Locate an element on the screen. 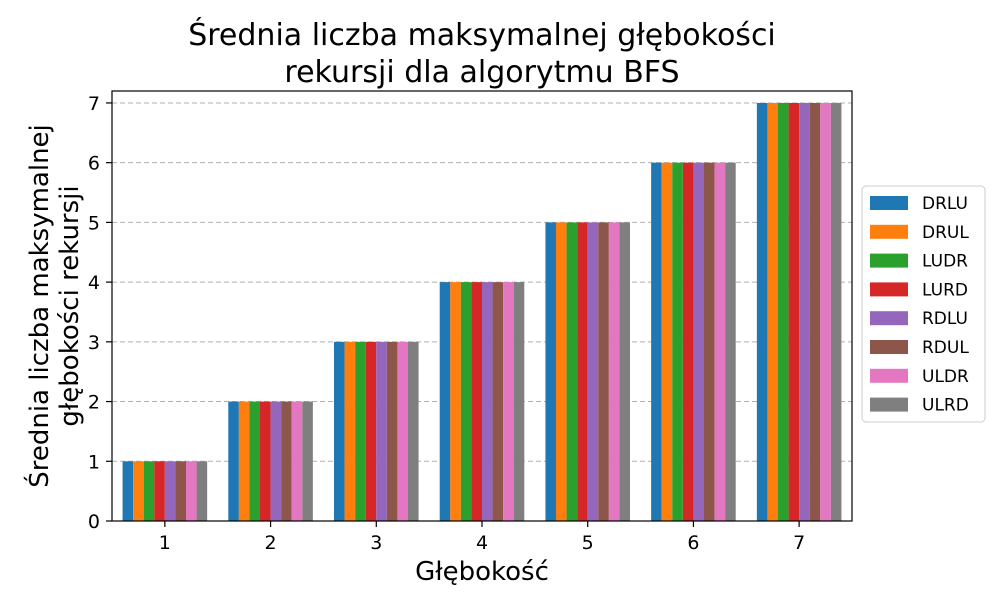  x-tick-label: 4 is located at coordinates (482, 543).